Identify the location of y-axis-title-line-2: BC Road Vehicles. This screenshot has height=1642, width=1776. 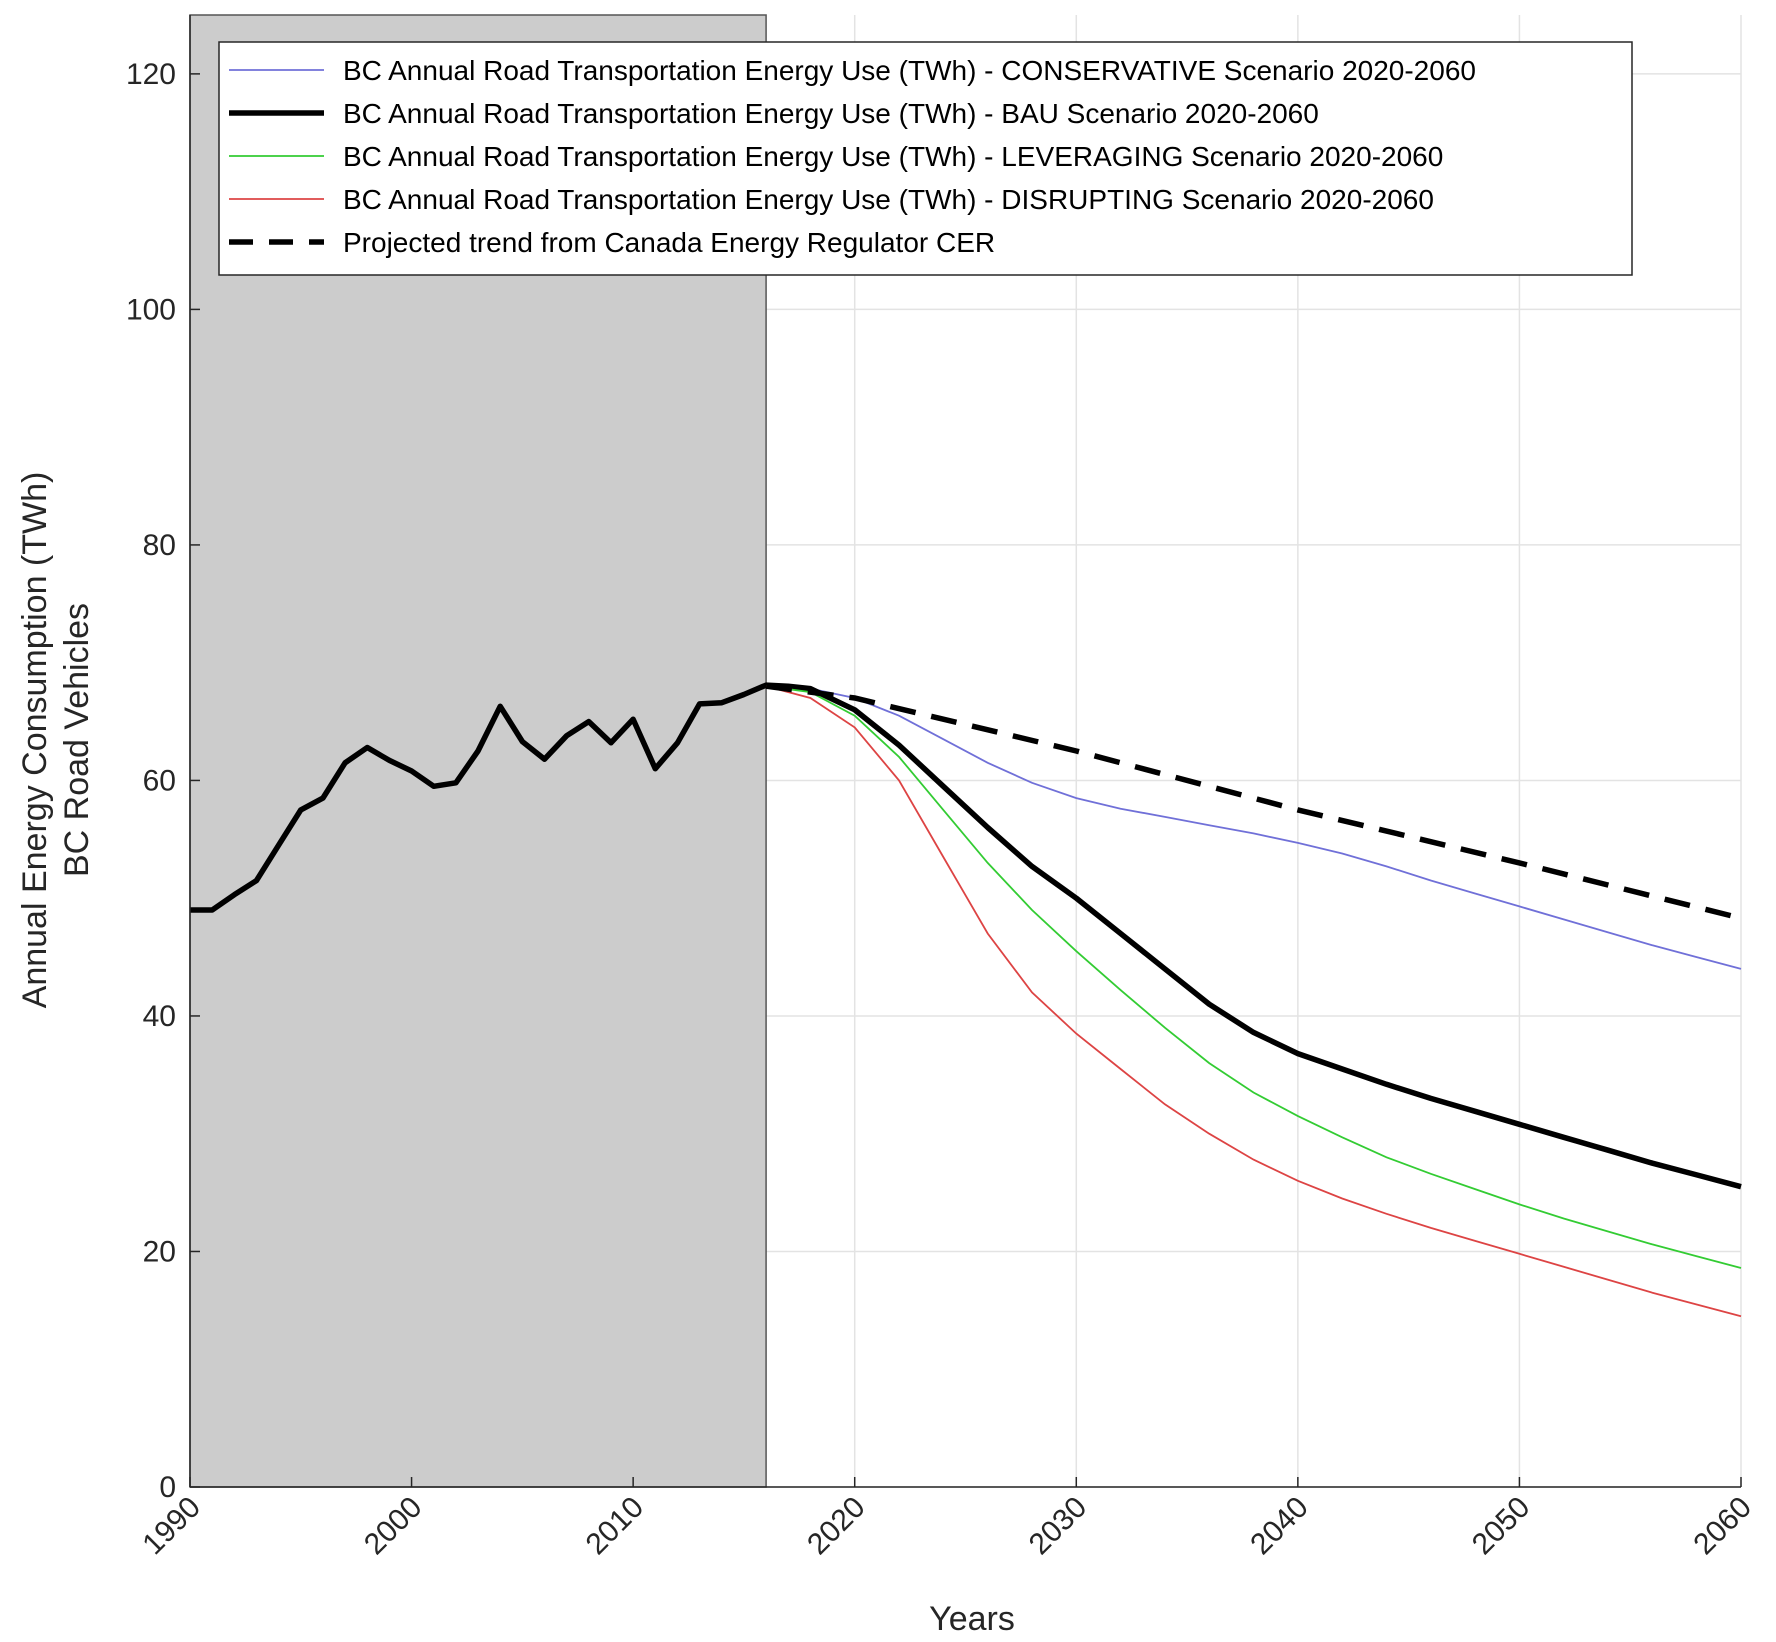
(77, 740).